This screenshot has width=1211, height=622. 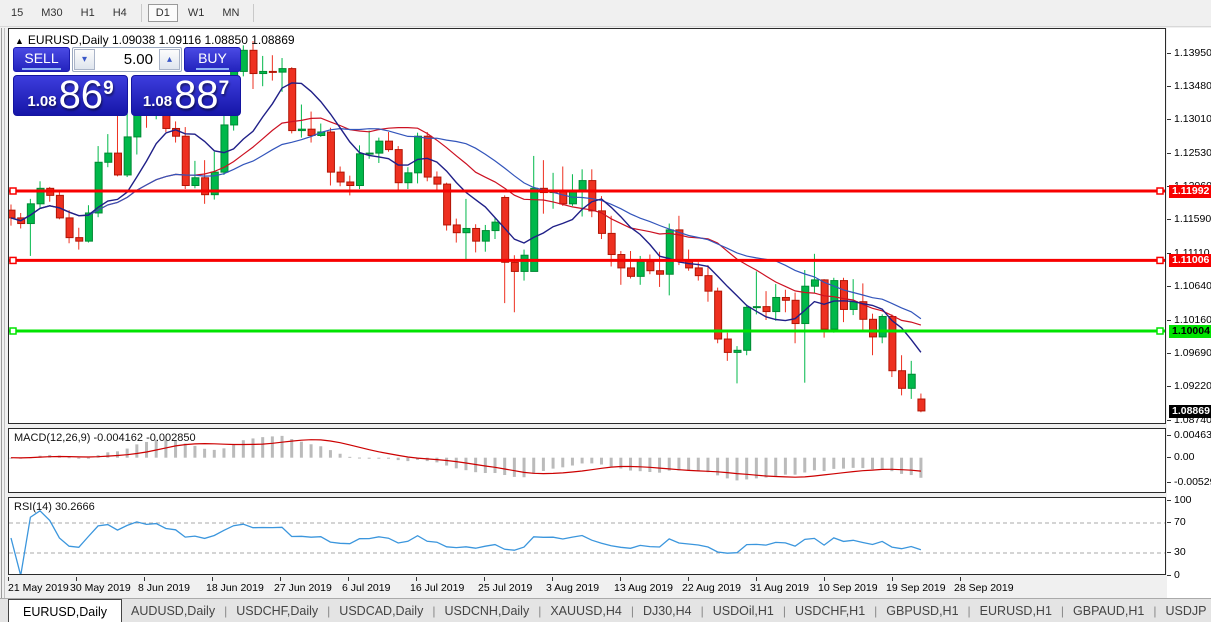 I want to click on price-level-label: 1.11992, so click(x=1190, y=191).